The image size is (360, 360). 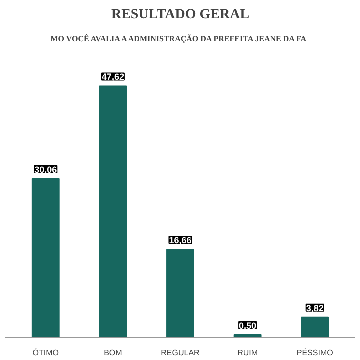 I want to click on data-label: 16,66, so click(x=180, y=241).